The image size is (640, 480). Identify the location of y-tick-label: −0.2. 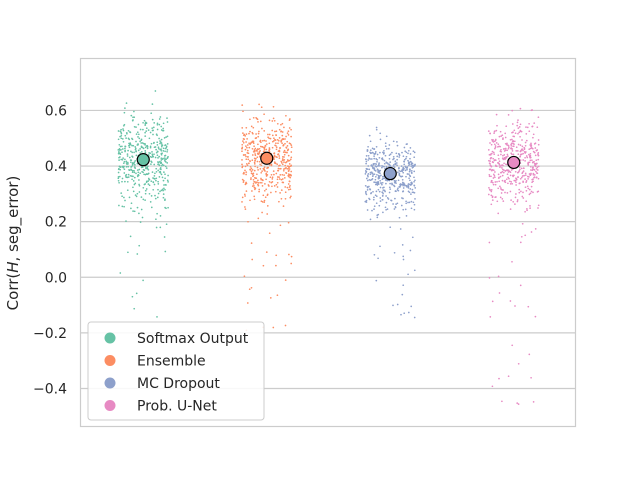
(50, 334).